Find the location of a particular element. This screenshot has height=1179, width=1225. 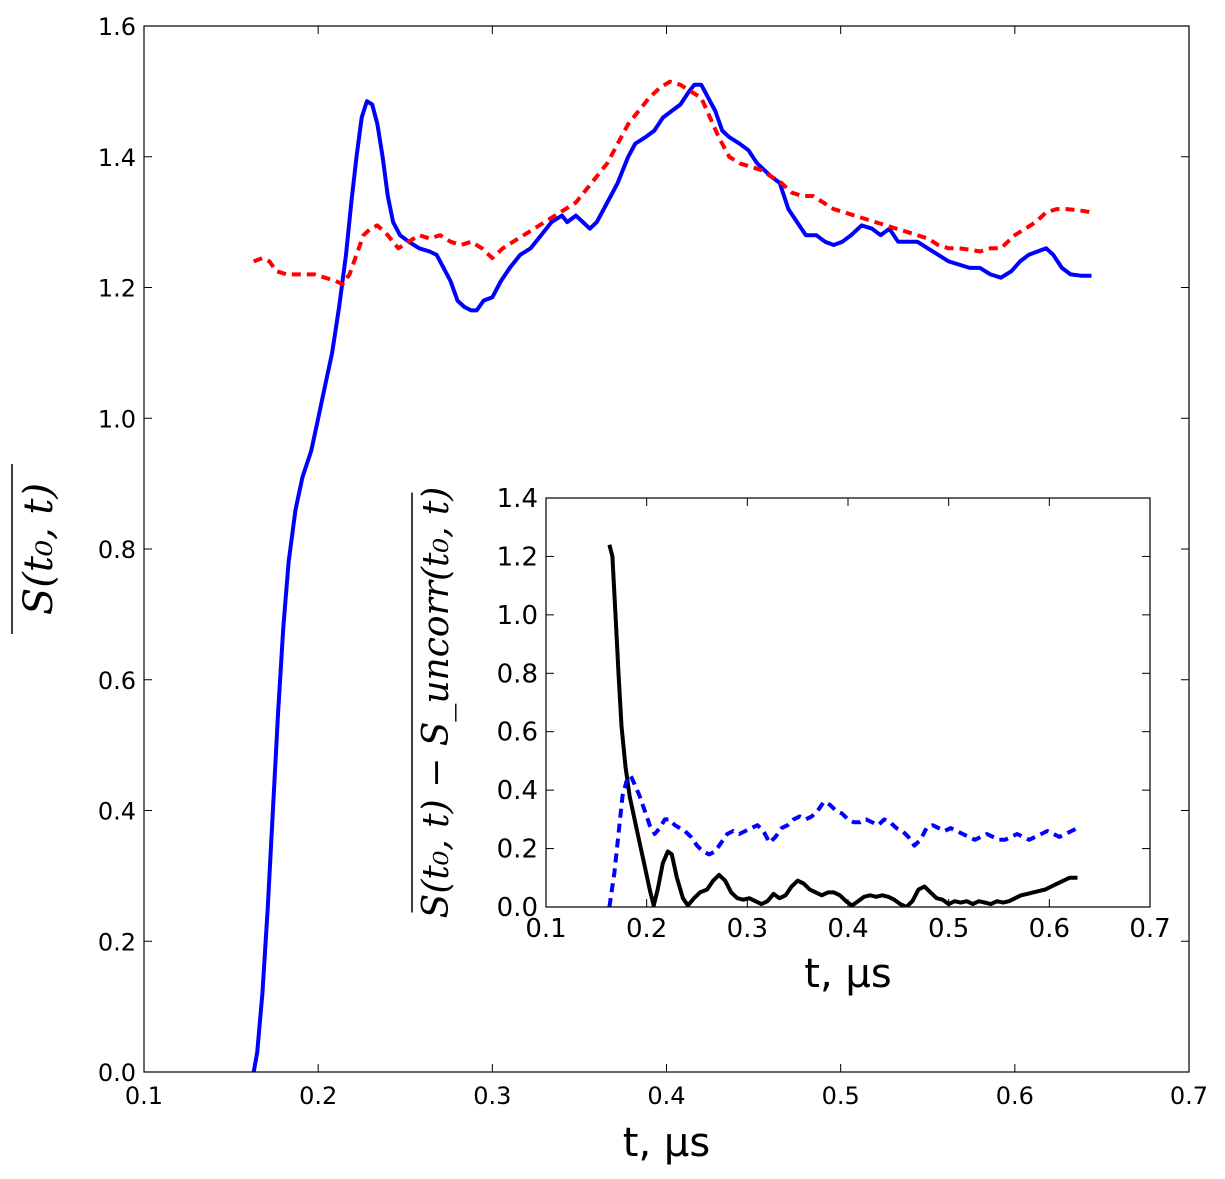

main-ytick-label: 1.0 is located at coordinates (117, 419).